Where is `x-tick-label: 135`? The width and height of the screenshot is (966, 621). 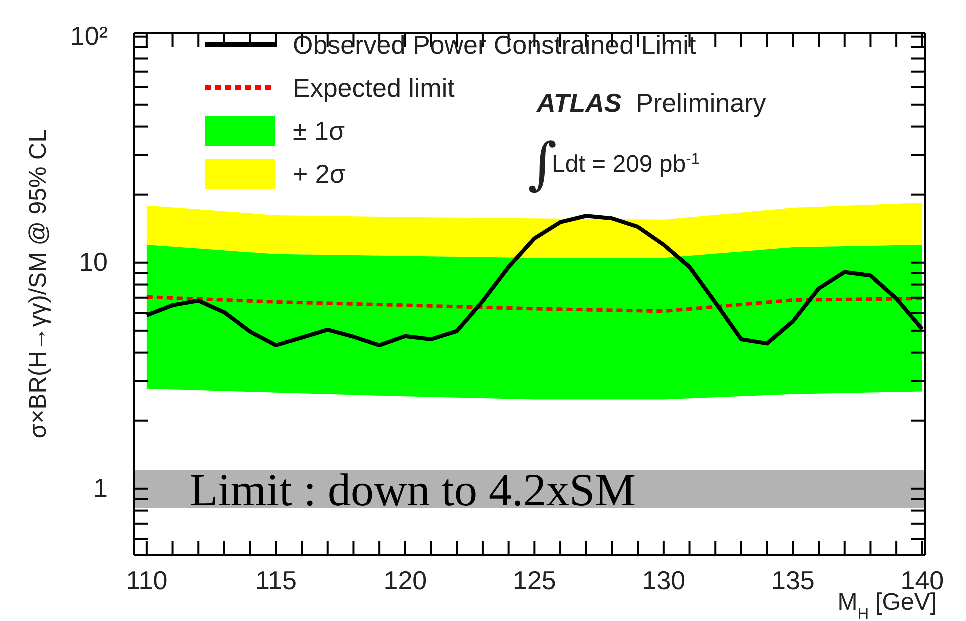
x-tick-label: 135 is located at coordinates (793, 580).